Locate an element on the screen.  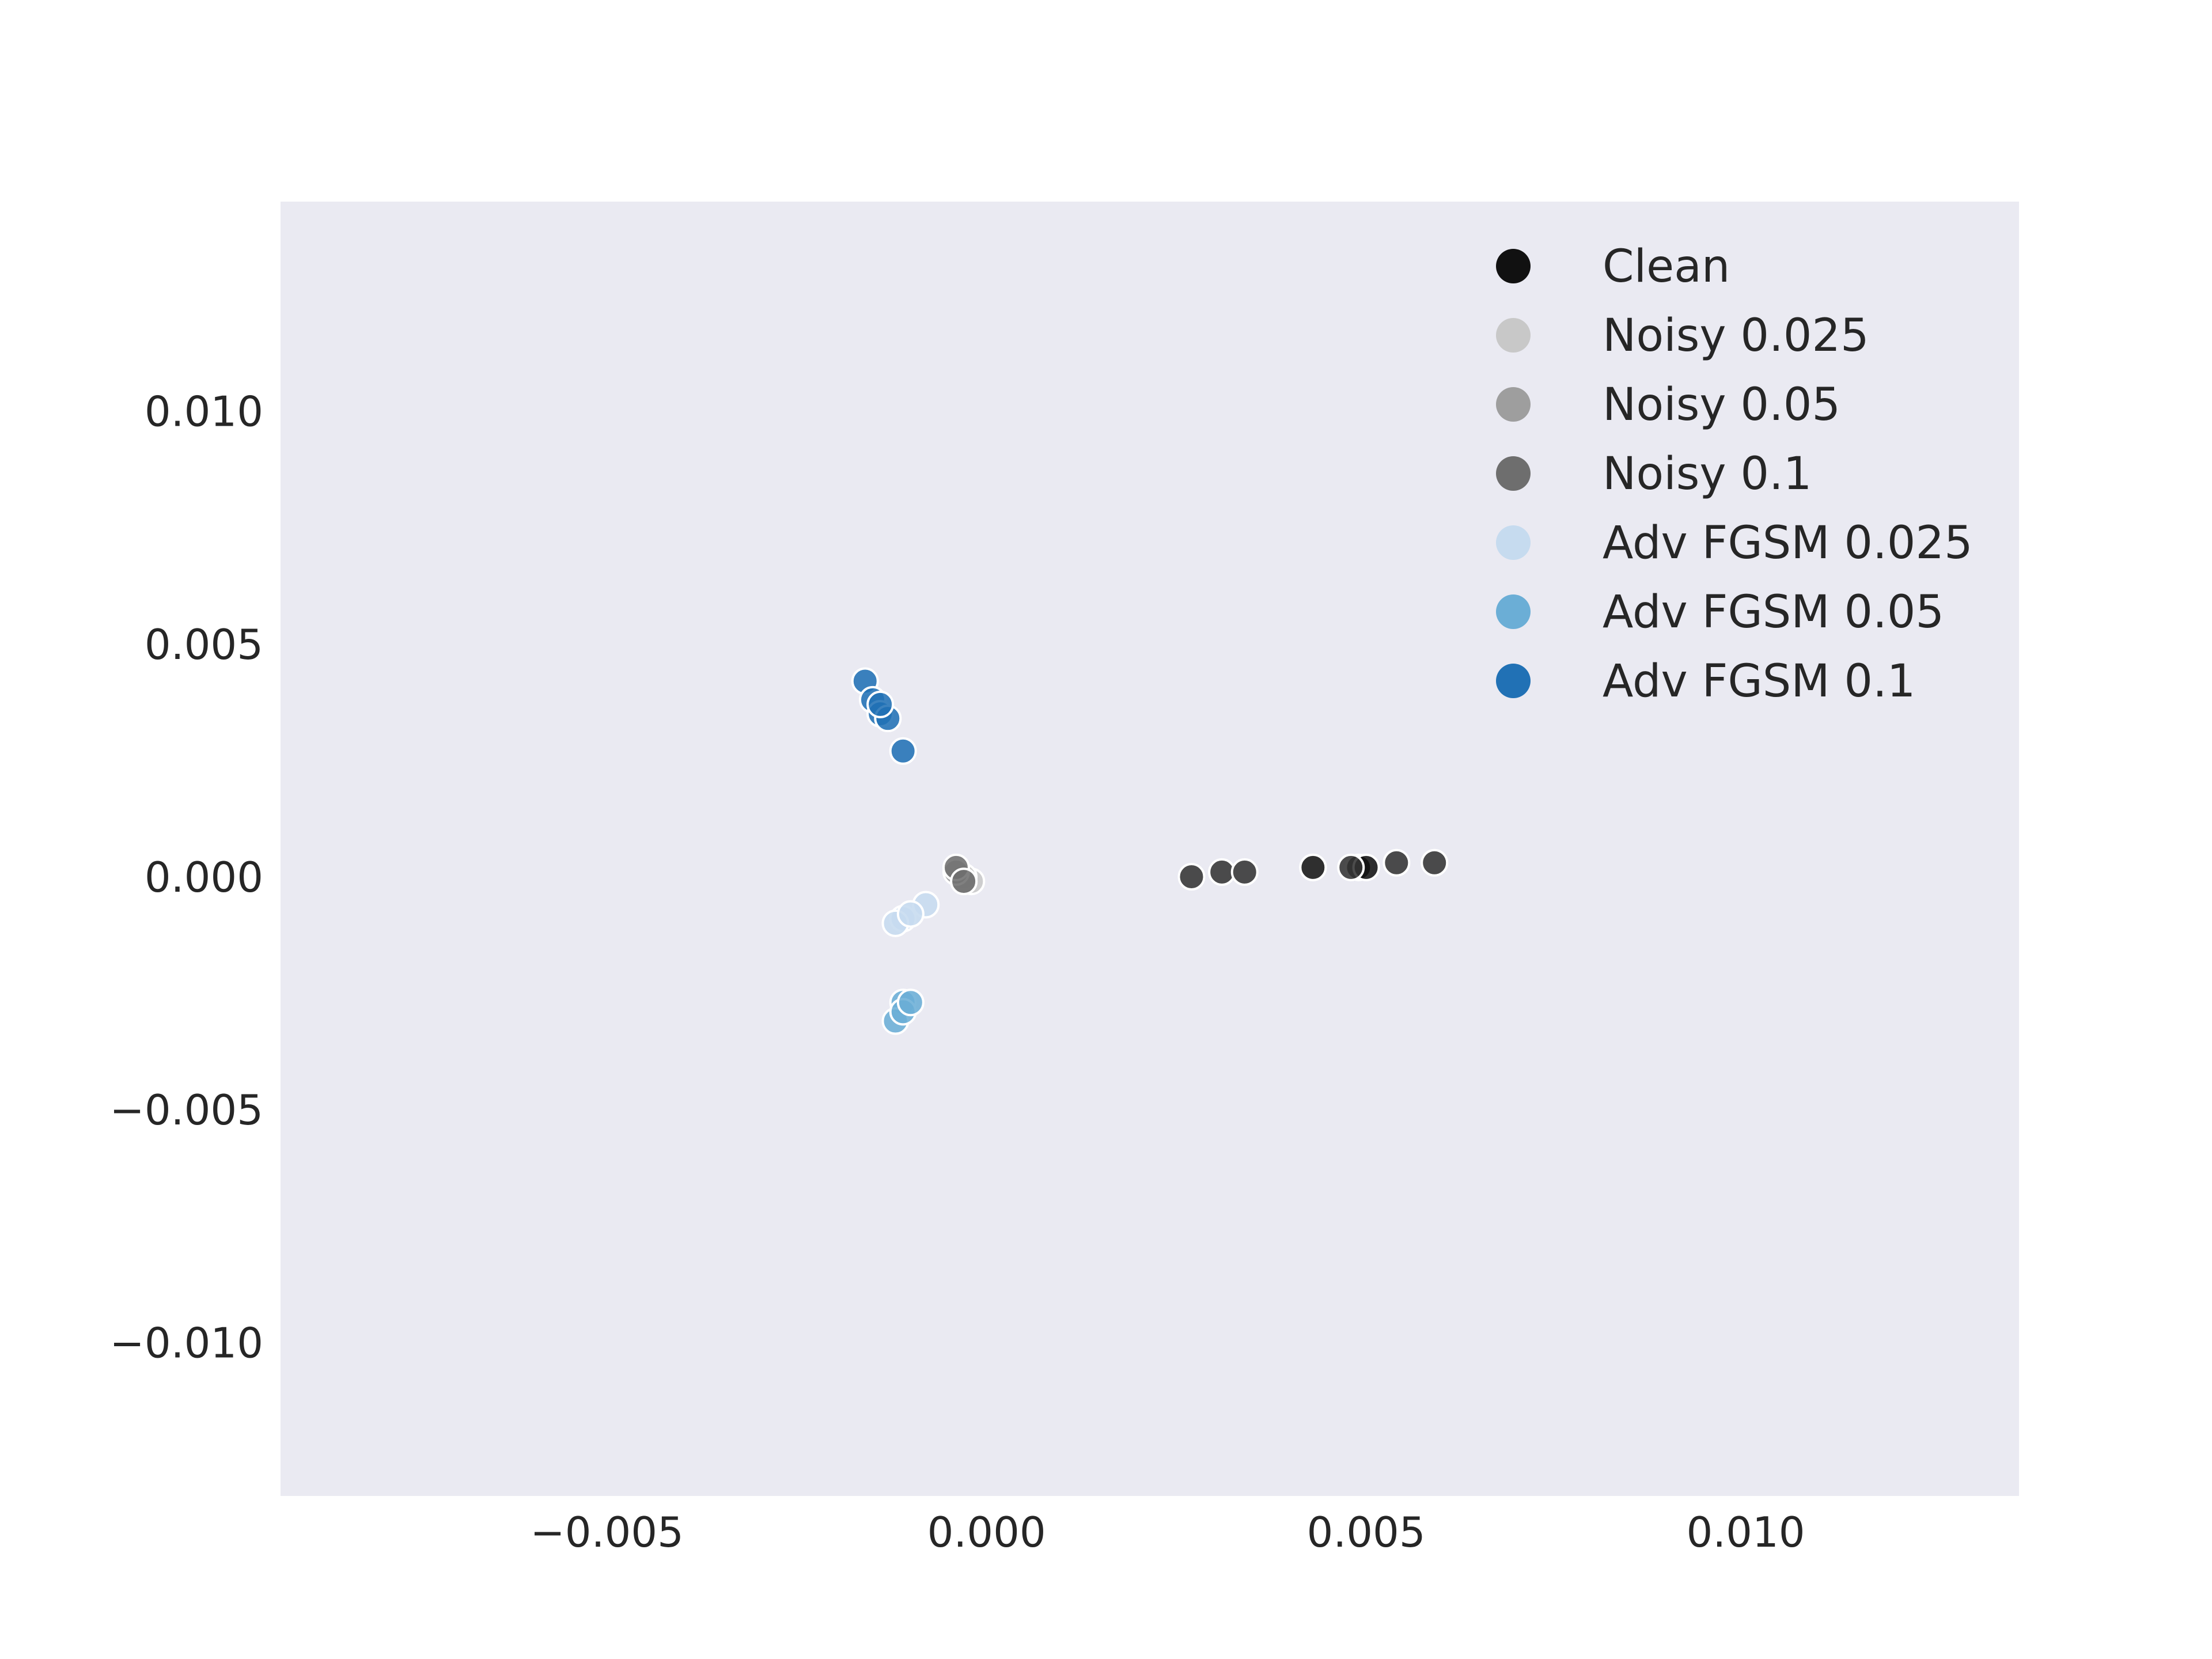
legend-label: Clean is located at coordinates (1666, 267).